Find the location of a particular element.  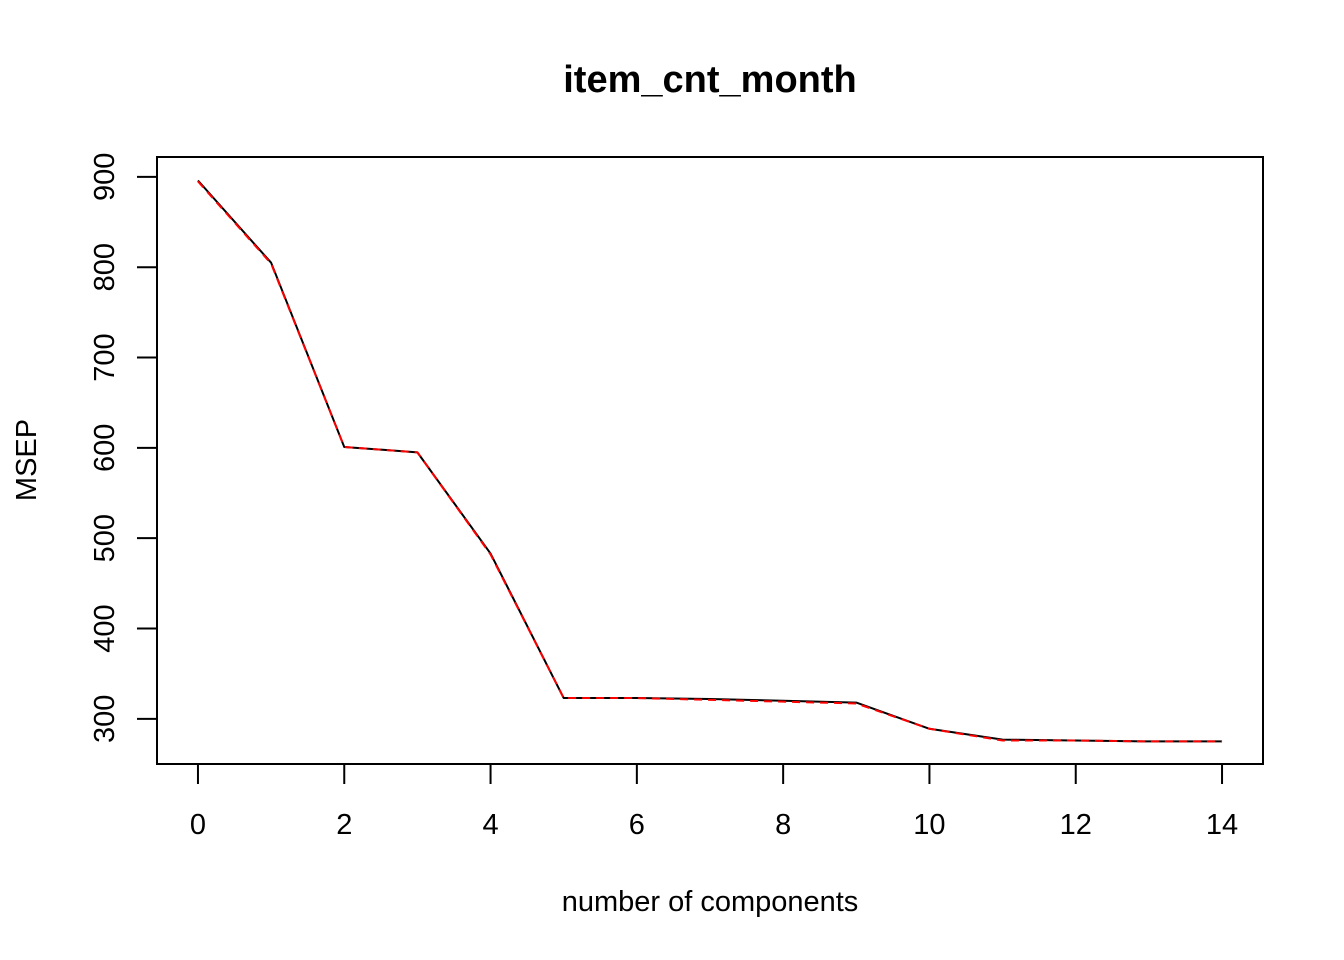

y-tick-label: 400 is located at coordinates (105, 628).